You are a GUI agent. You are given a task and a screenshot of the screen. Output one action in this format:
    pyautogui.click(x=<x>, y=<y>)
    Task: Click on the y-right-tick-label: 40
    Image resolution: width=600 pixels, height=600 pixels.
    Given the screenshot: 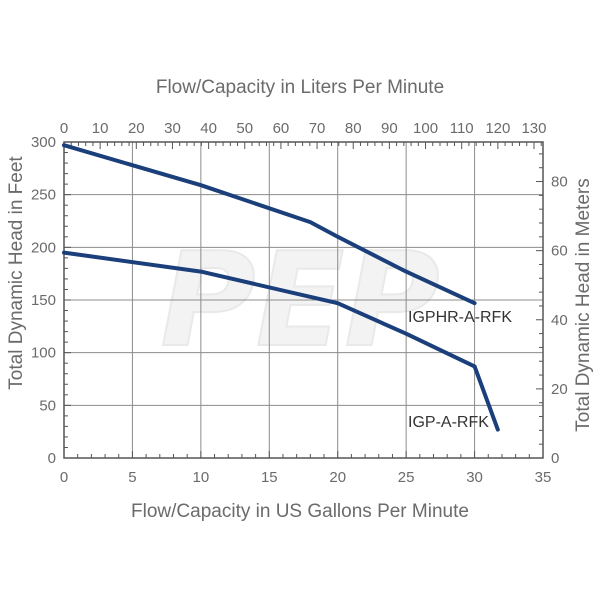 What is the action you would take?
    pyautogui.click(x=559, y=320)
    